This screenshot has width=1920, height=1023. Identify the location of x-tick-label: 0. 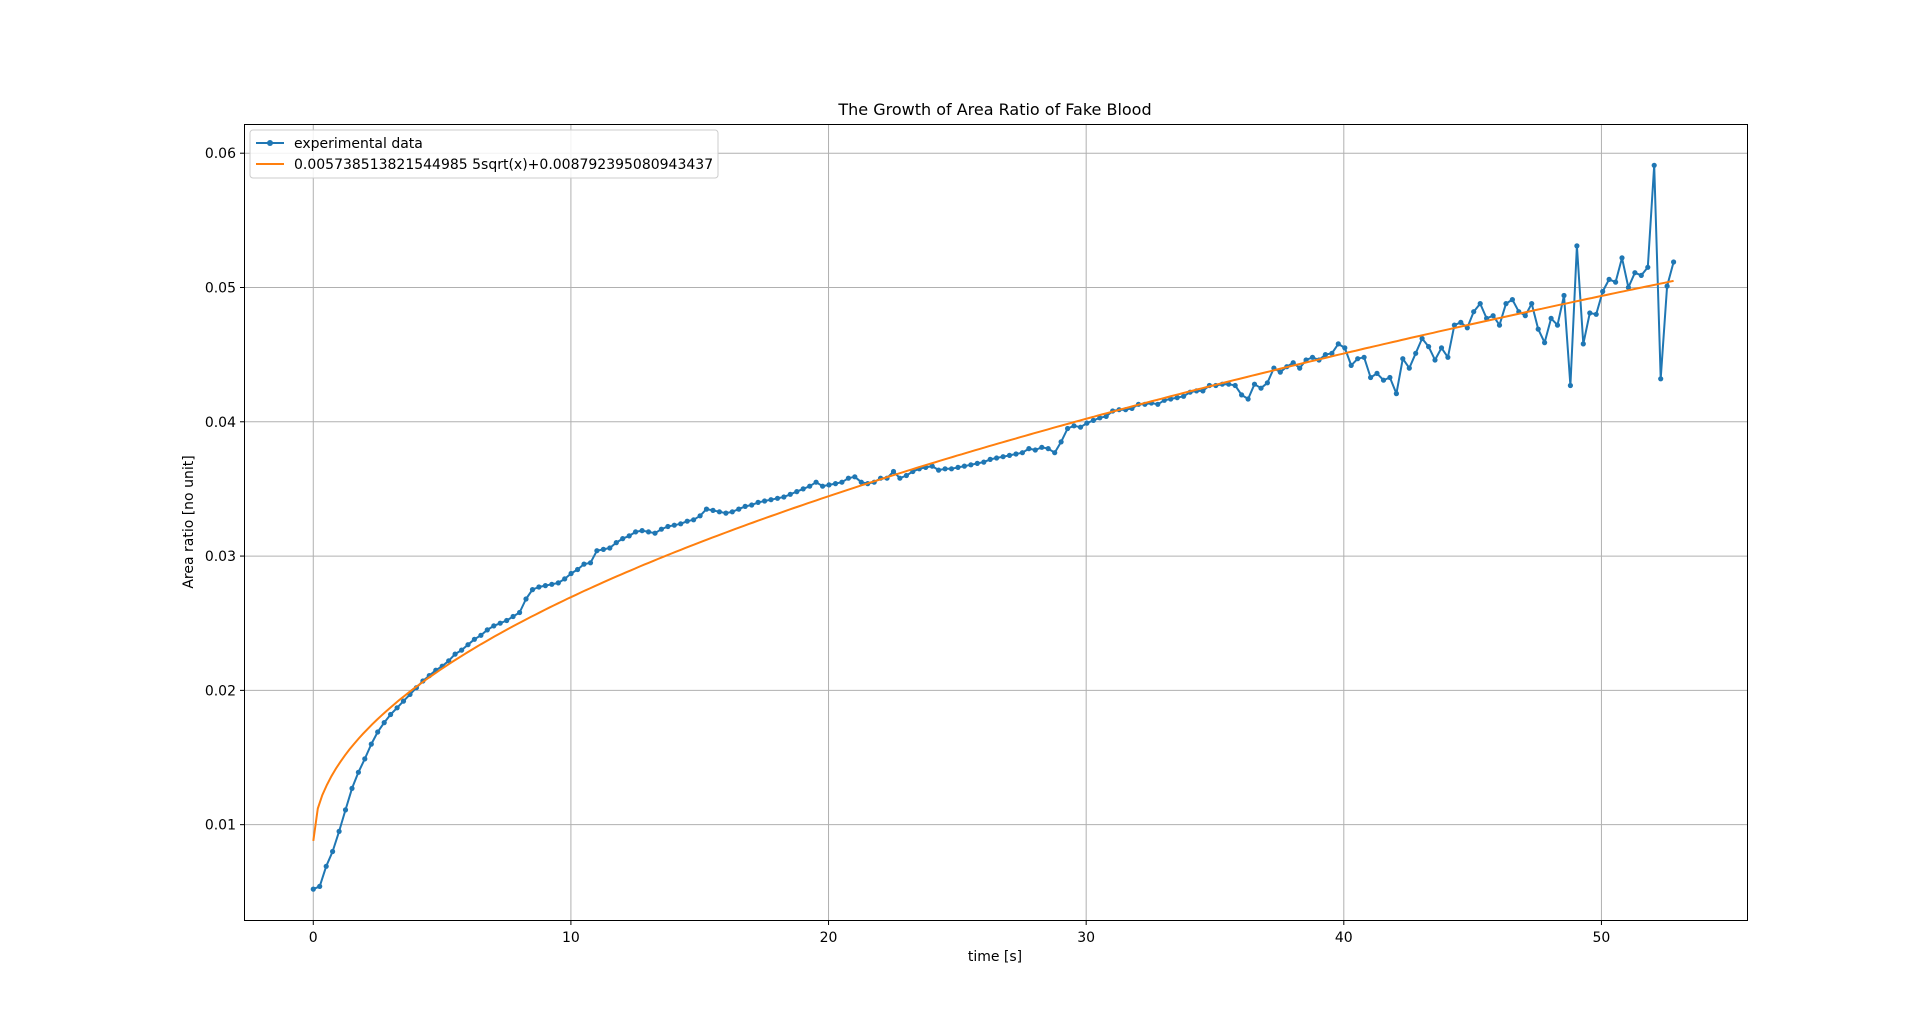
(313, 938).